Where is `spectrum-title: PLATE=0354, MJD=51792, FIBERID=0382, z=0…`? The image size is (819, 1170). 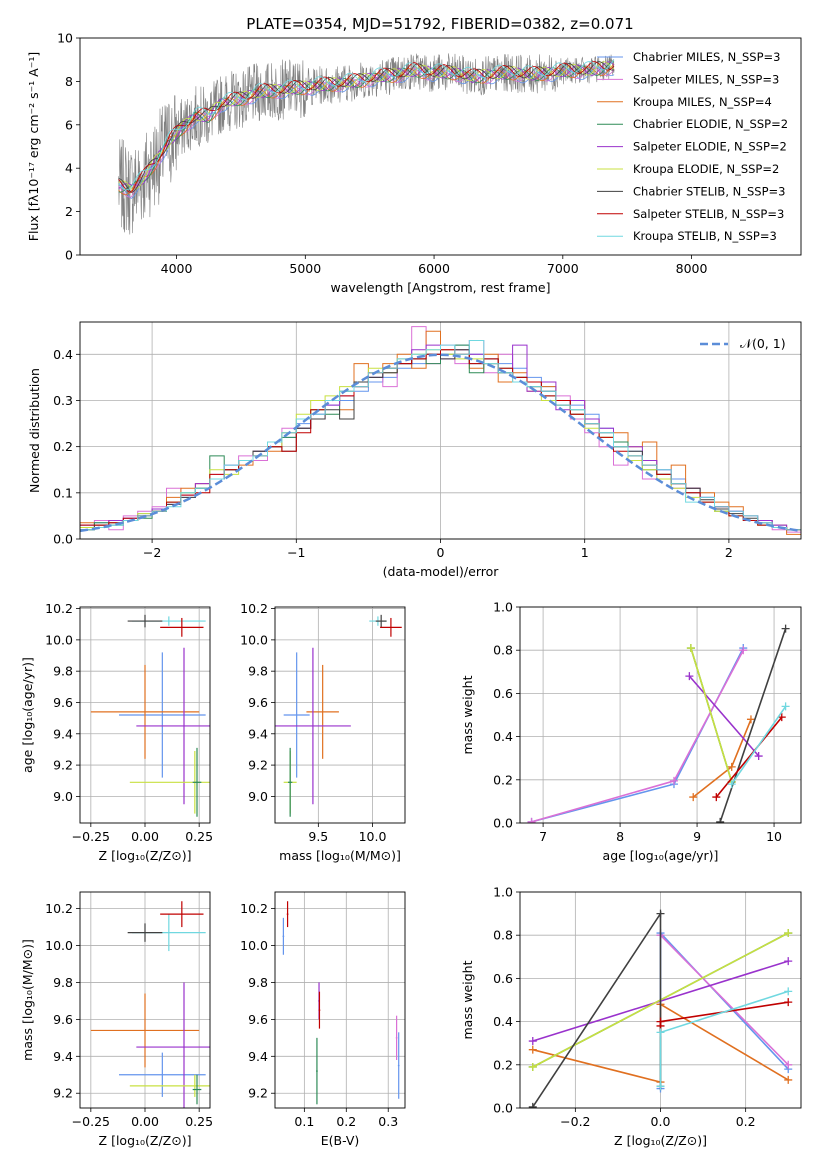
spectrum-title: PLATE=0354, MJD=51792, FIBERID=0382, z=0… is located at coordinates (439, 24).